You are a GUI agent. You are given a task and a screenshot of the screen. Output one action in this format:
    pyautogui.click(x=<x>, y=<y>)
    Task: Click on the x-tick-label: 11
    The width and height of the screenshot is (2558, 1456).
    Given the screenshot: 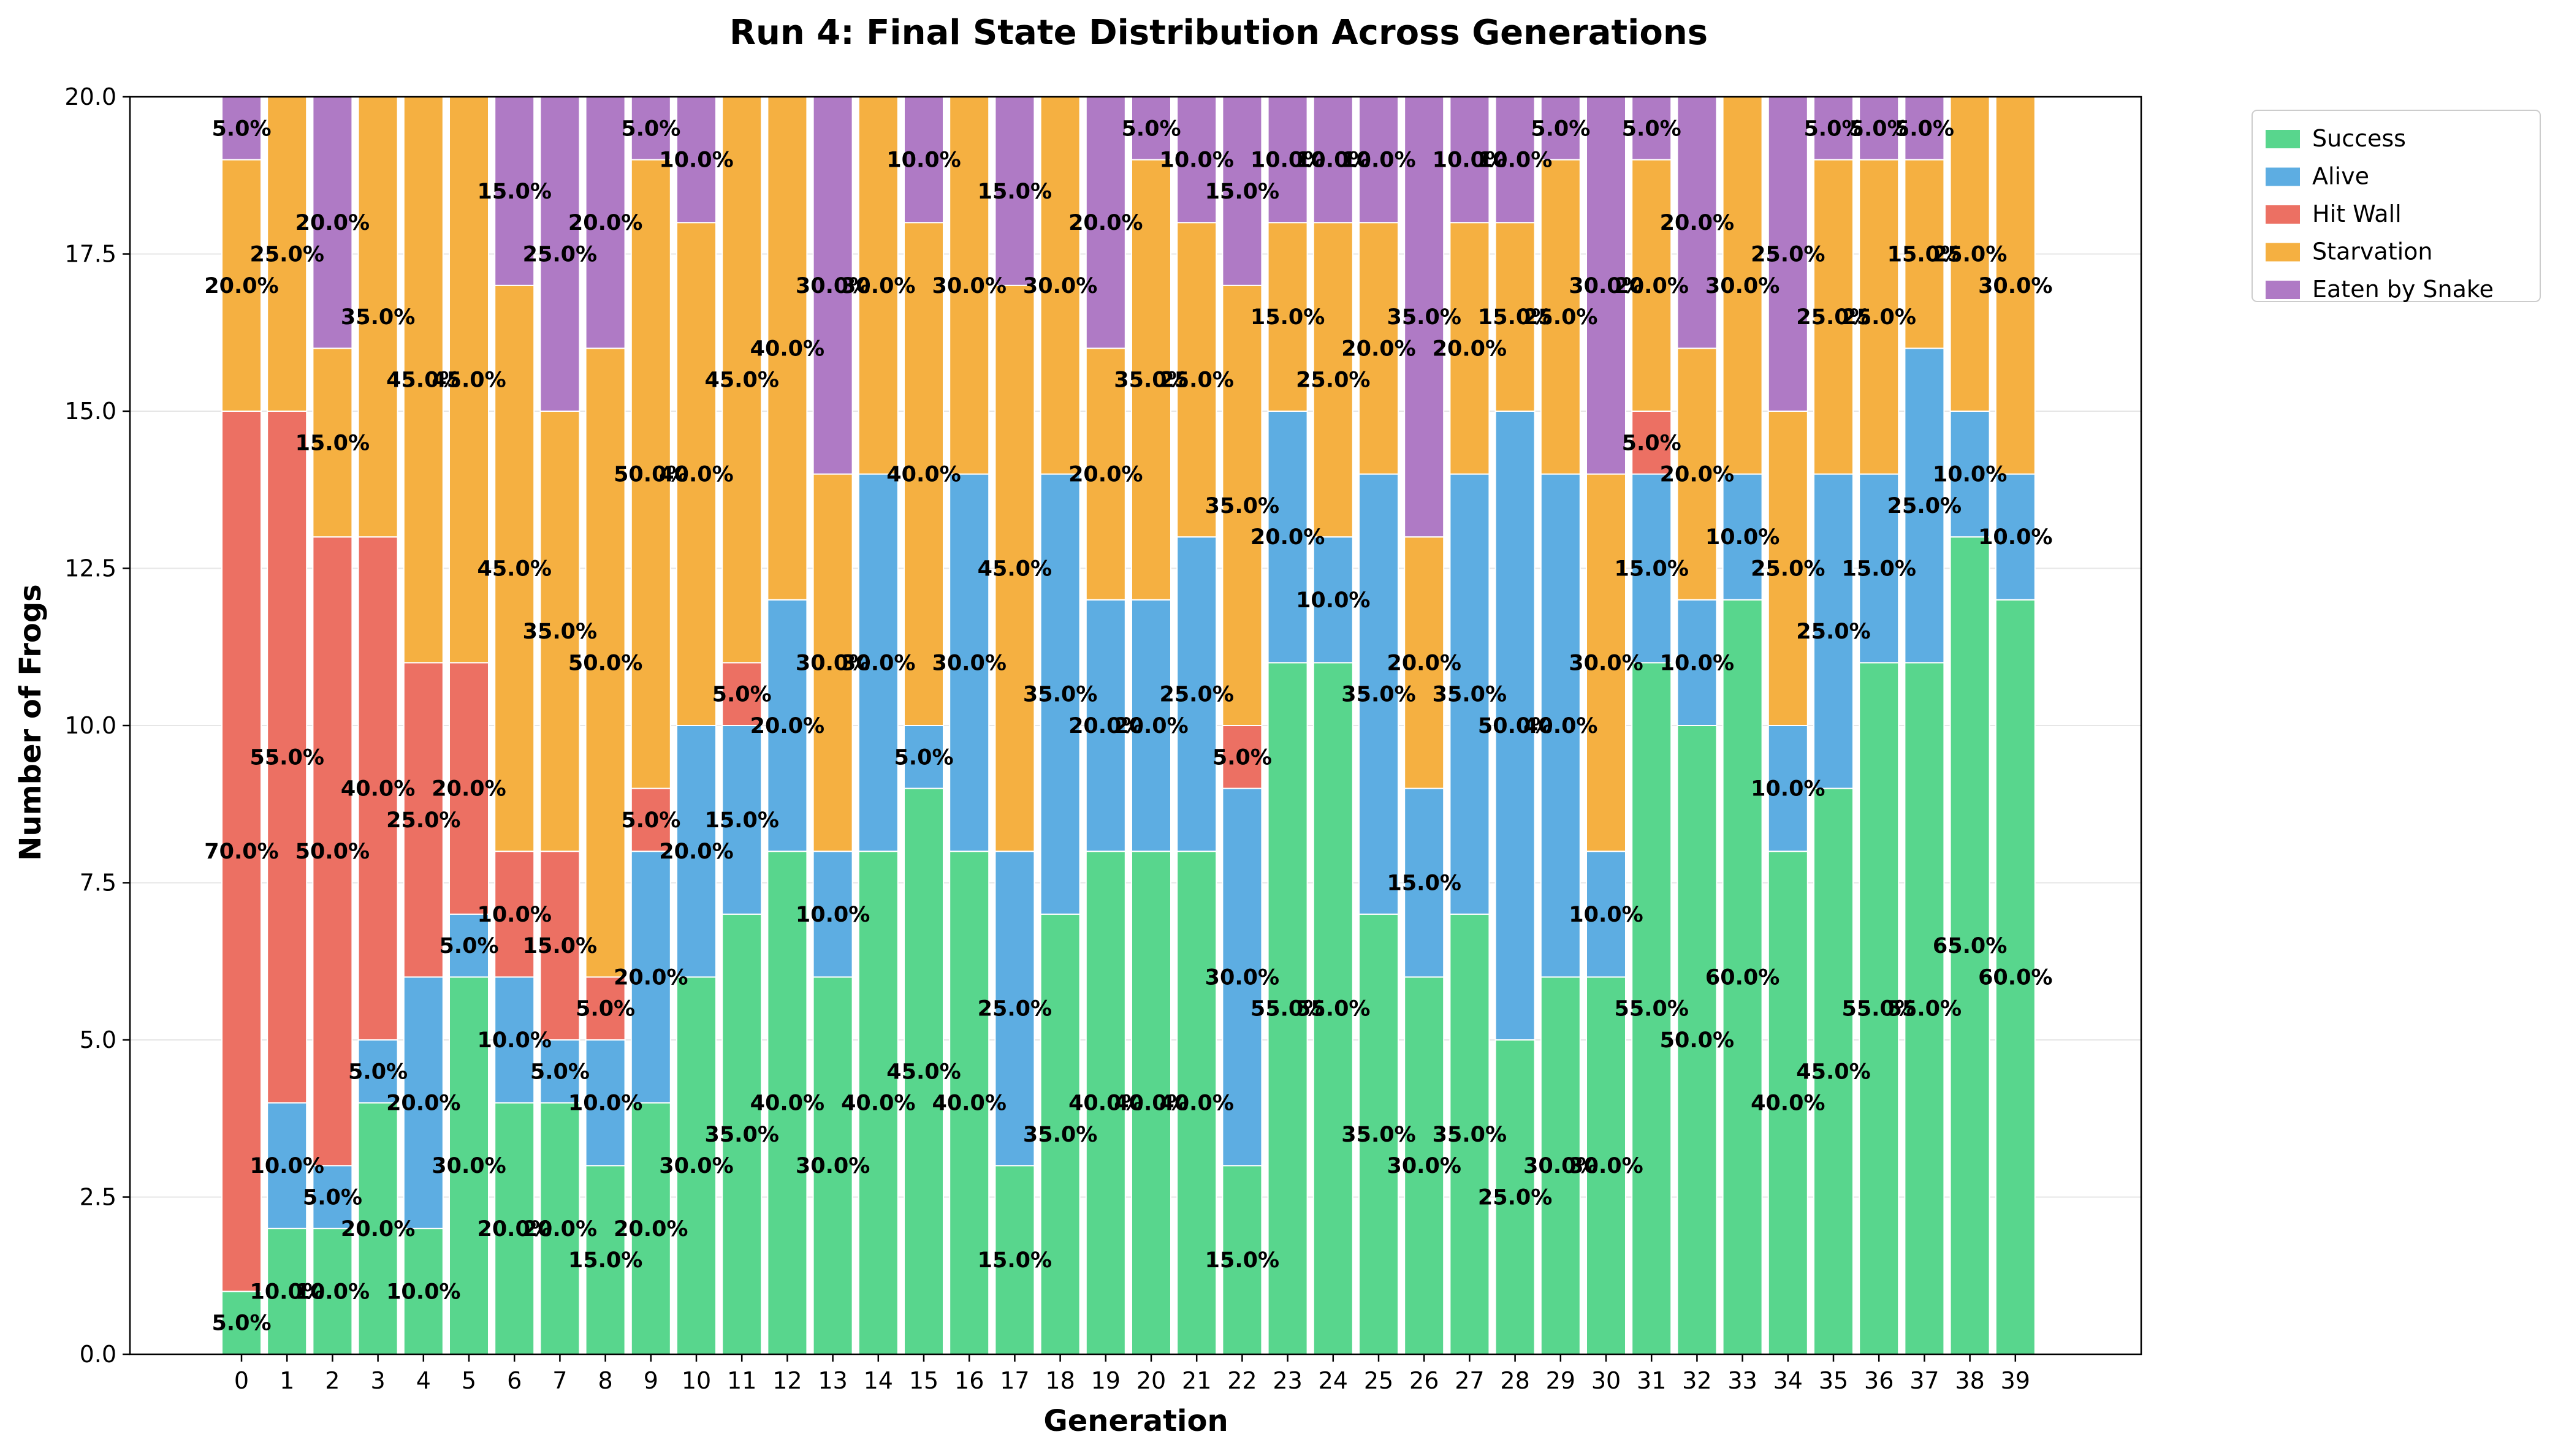 What is the action you would take?
    pyautogui.click(x=741, y=1380)
    